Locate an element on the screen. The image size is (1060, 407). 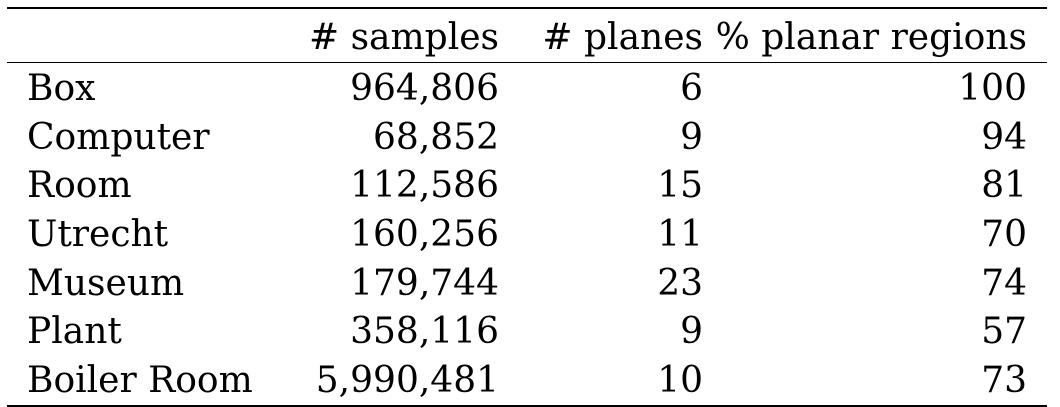
cell-planes: 15 is located at coordinates (680, 186).